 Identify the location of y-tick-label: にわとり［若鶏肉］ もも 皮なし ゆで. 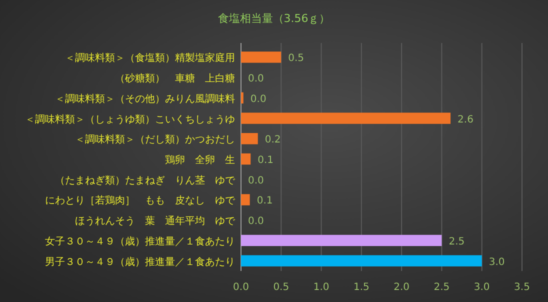
(140, 200).